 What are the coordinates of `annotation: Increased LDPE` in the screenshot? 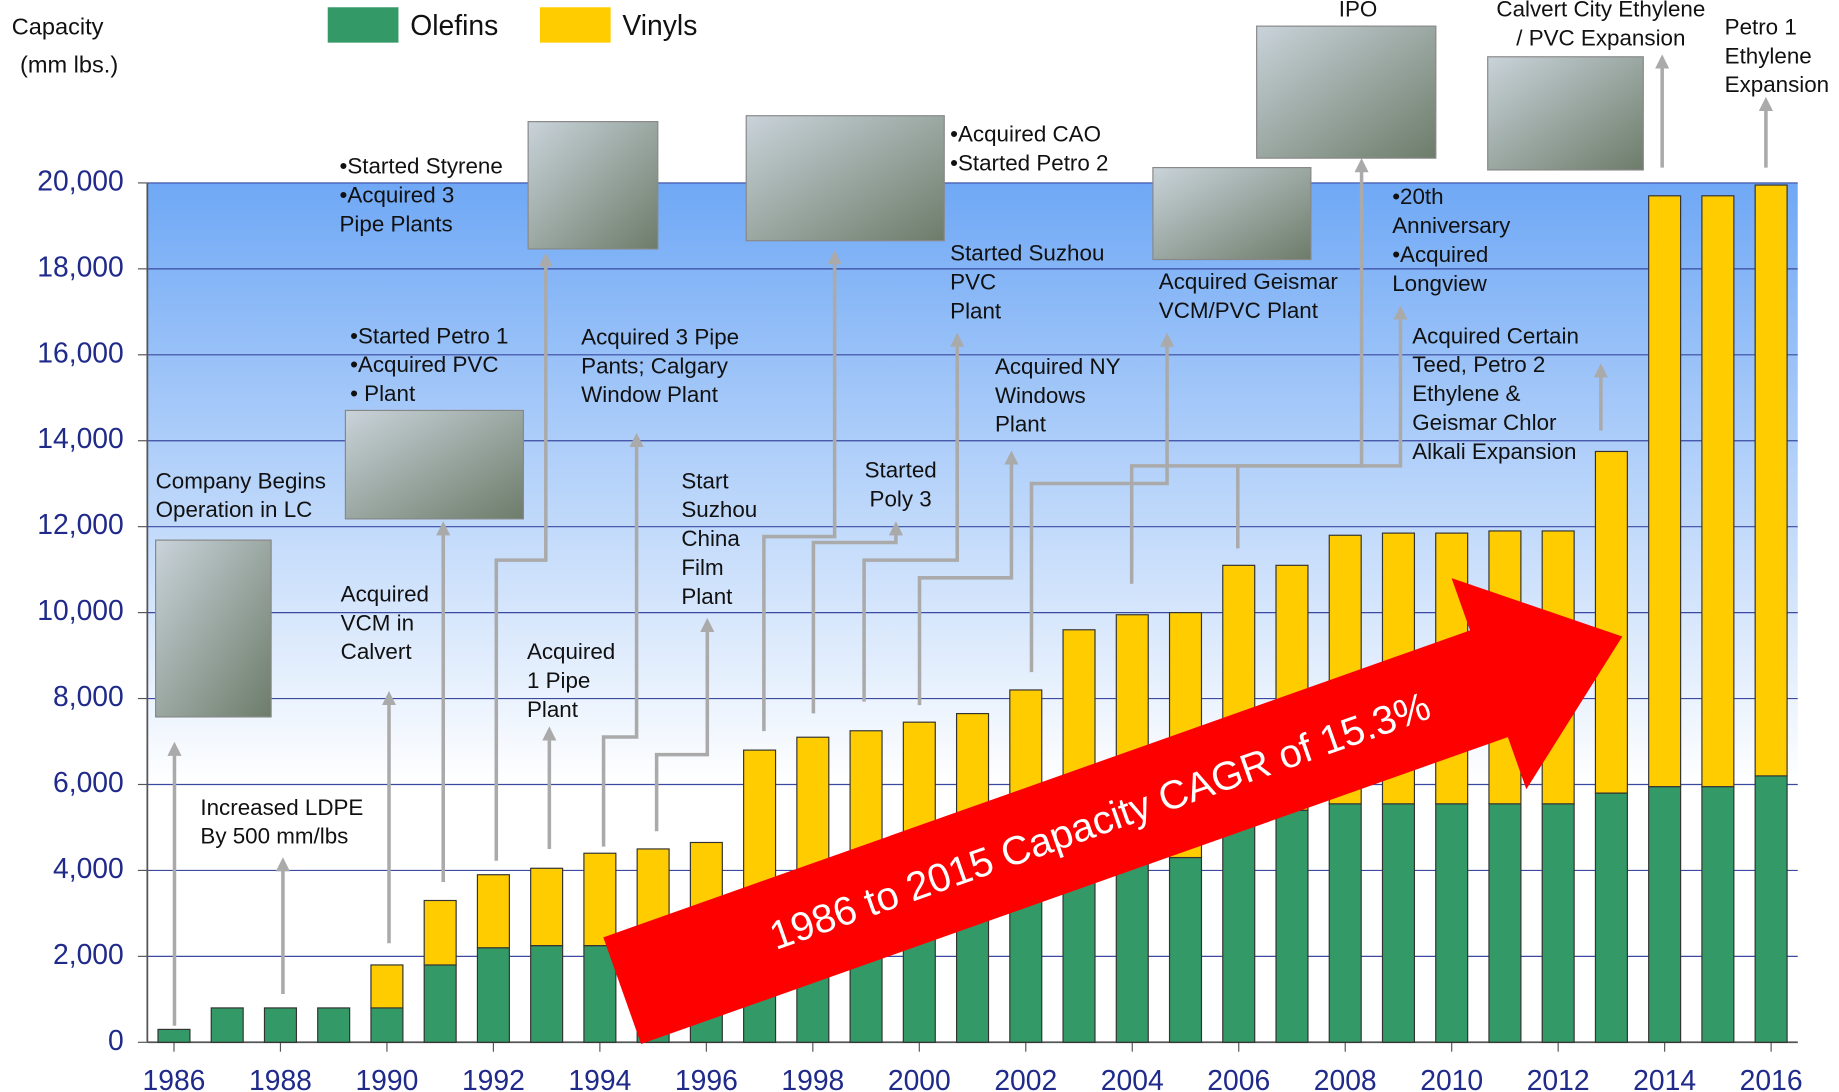 It's located at (281, 807).